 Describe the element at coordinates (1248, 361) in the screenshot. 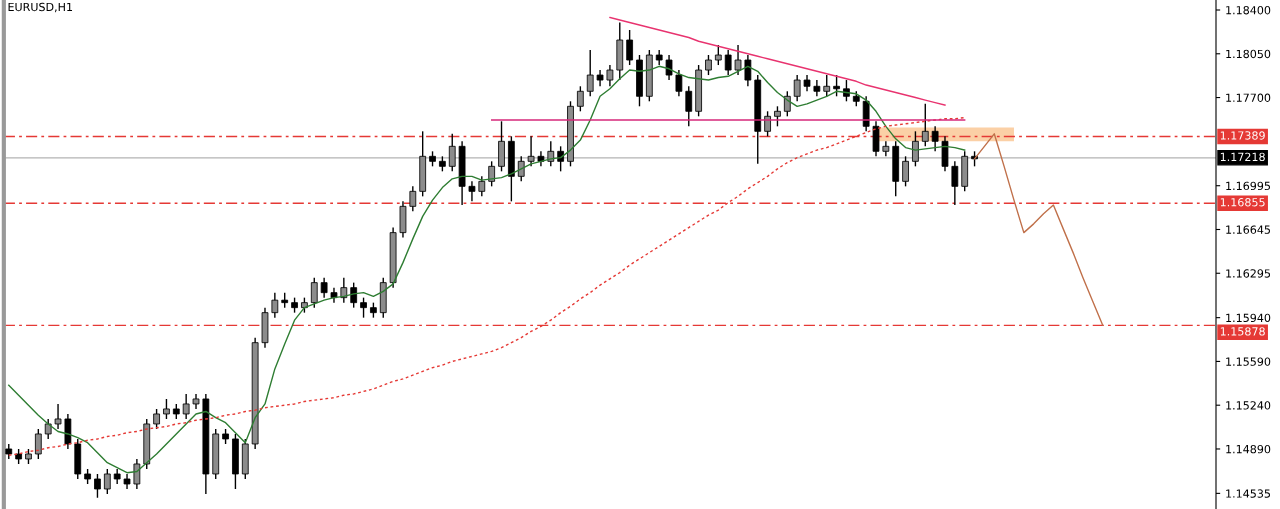

I see `y-tick-label: 1.15590` at that location.